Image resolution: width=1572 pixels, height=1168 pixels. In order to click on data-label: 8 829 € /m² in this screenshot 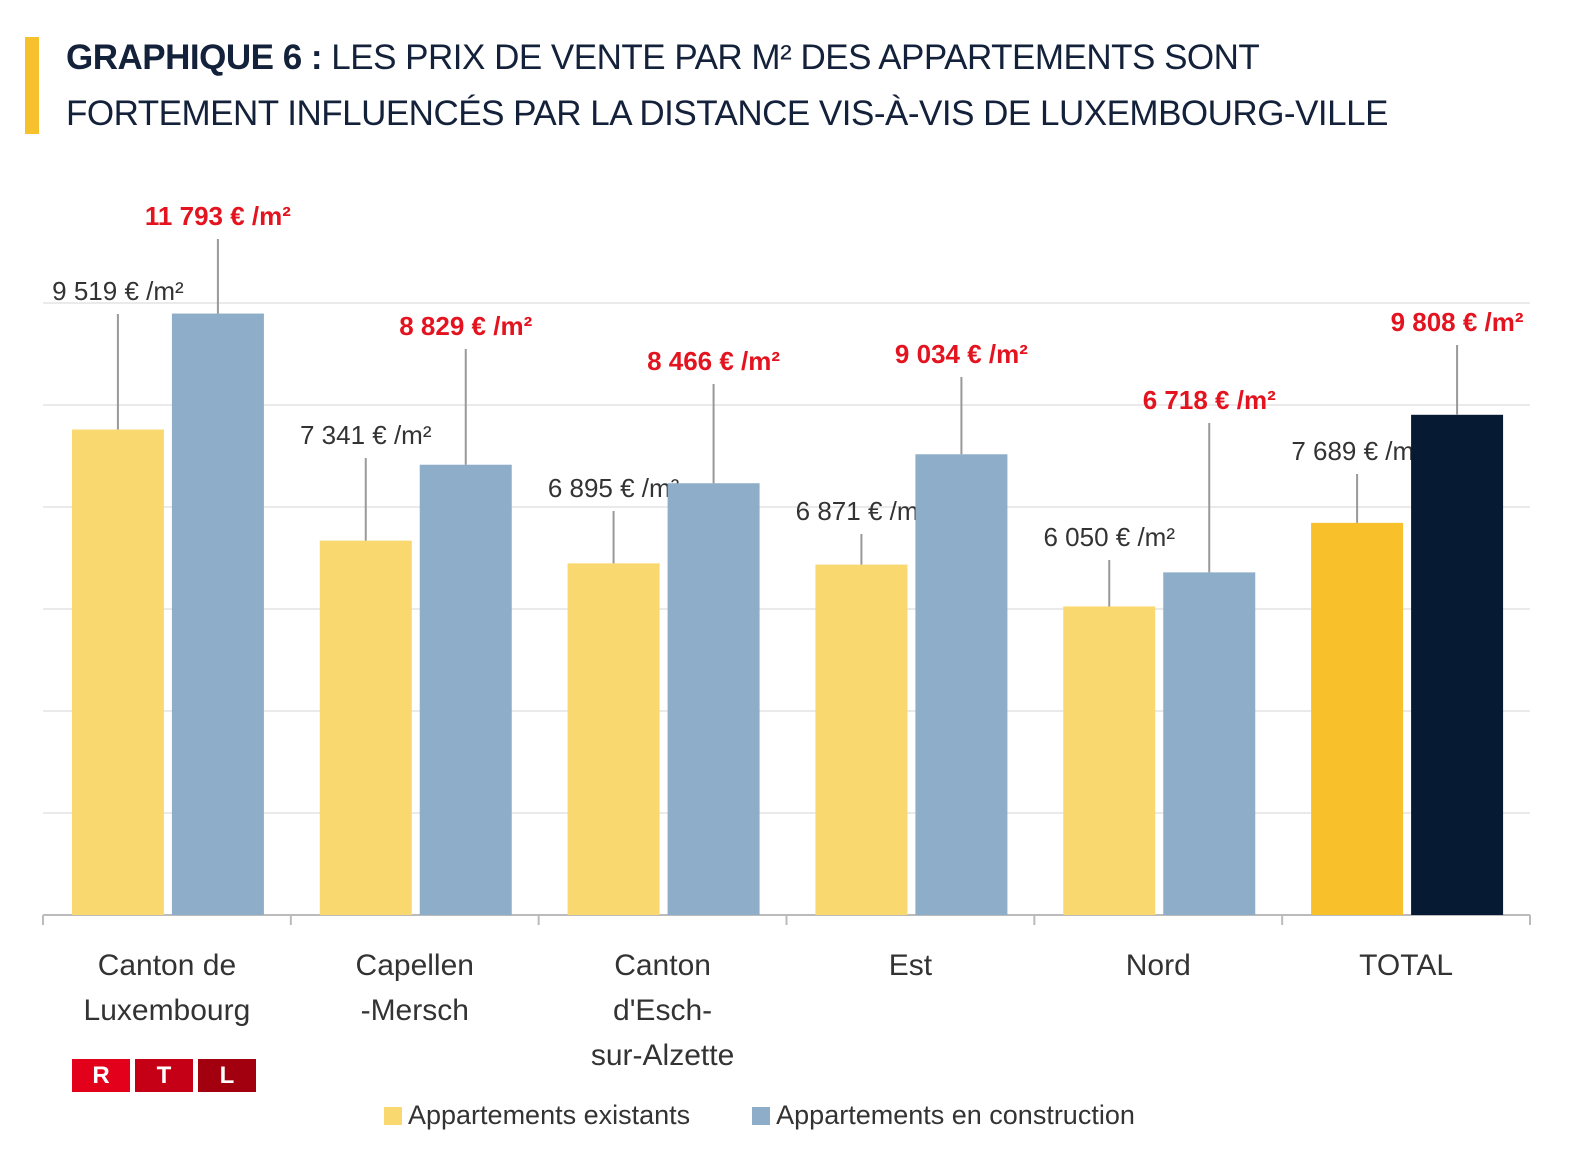, I will do `click(465, 326)`.